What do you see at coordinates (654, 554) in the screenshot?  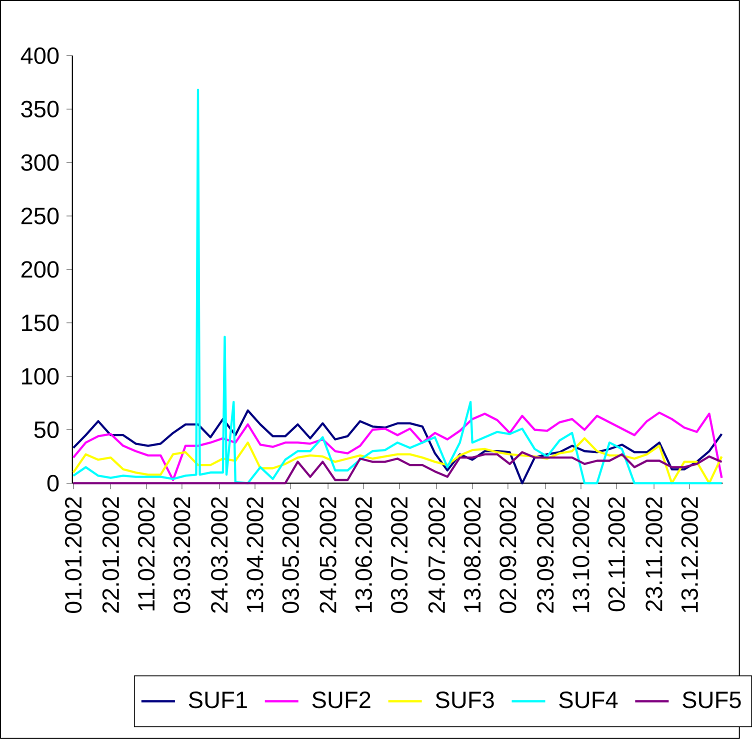 I see `x-tick-label: 23.11.2002` at bounding box center [654, 554].